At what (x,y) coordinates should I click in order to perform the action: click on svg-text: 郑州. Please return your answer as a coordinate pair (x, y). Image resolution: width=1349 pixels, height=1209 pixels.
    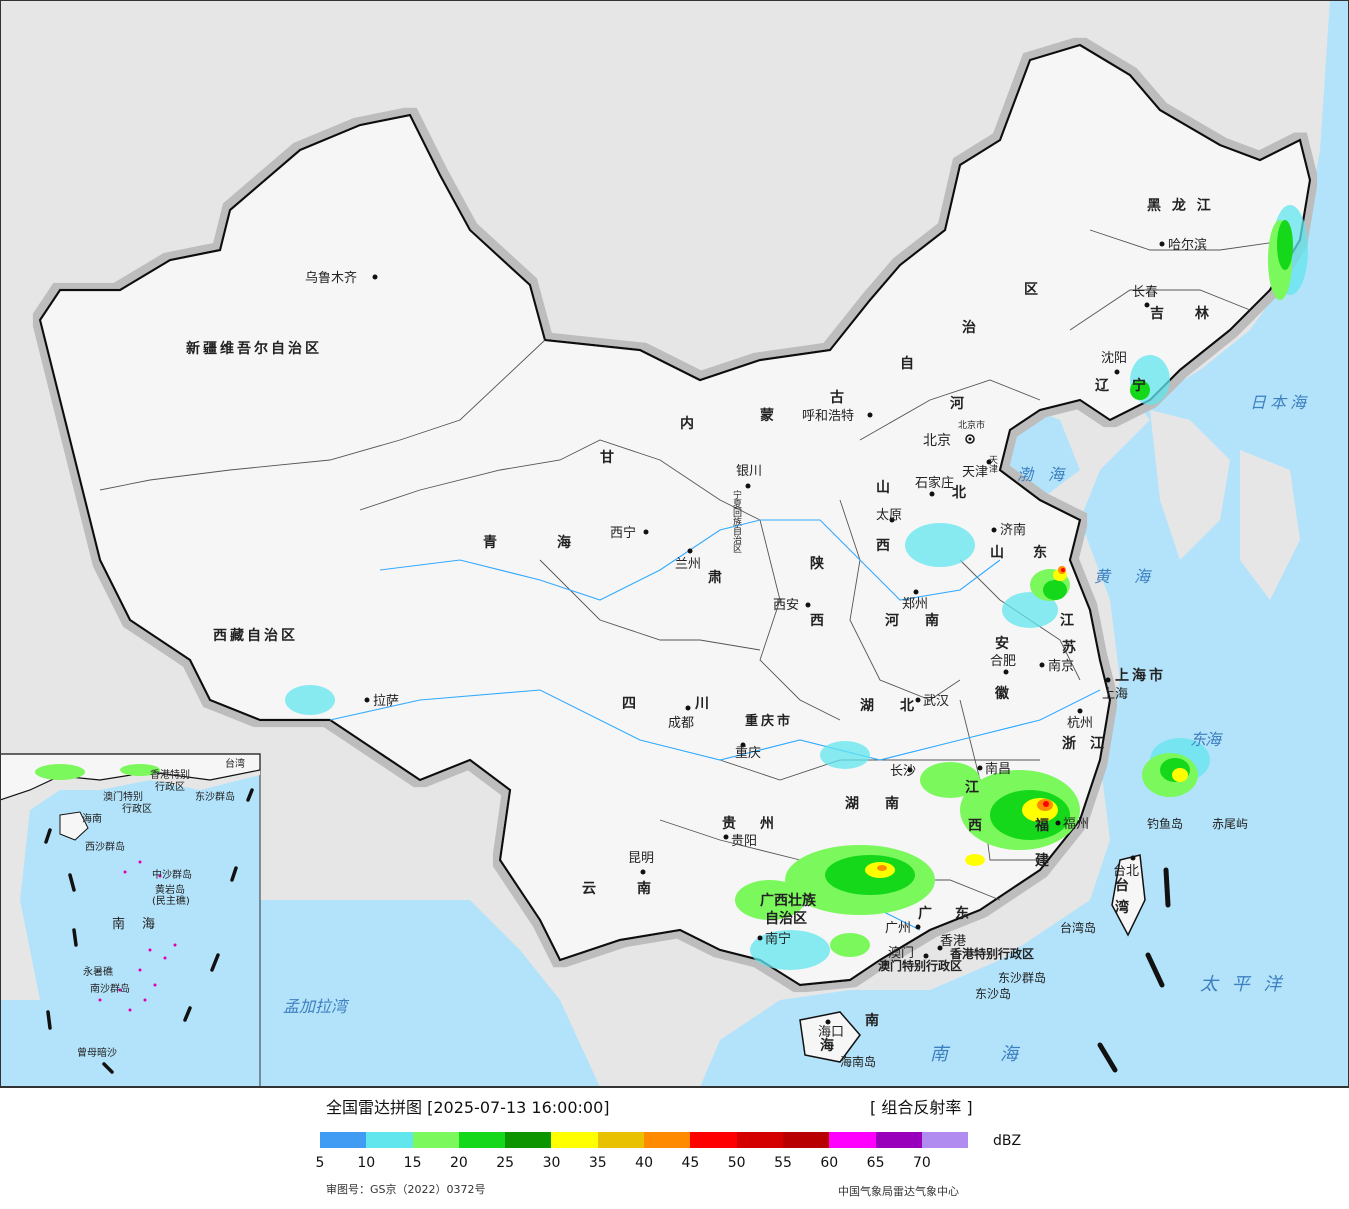
    Looking at the image, I should click on (915, 604).